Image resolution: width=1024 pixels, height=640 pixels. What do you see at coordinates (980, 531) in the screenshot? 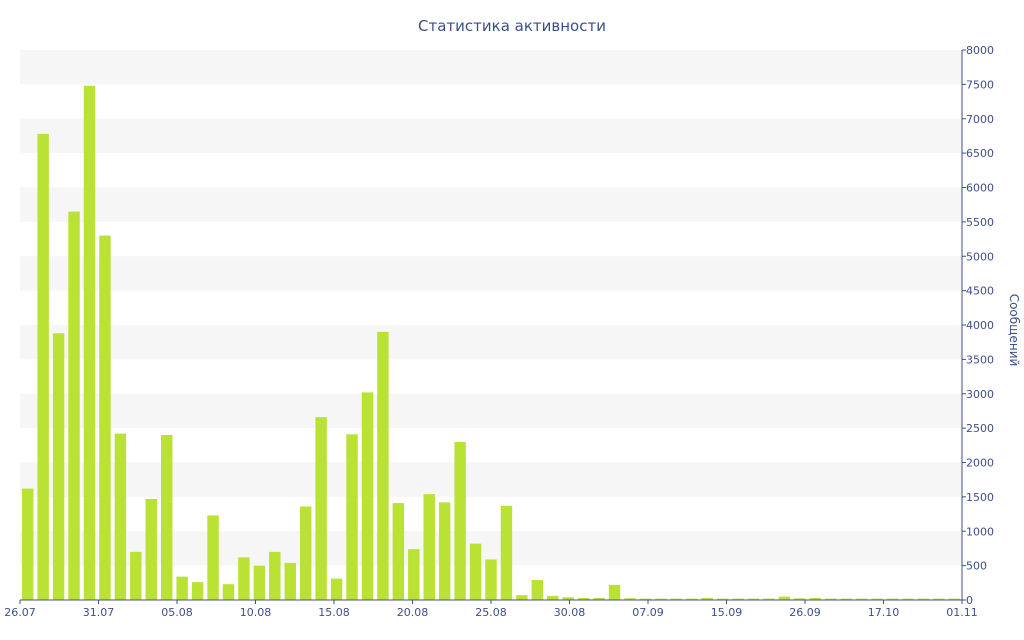
I see `y-tick-label: 1000` at bounding box center [980, 531].